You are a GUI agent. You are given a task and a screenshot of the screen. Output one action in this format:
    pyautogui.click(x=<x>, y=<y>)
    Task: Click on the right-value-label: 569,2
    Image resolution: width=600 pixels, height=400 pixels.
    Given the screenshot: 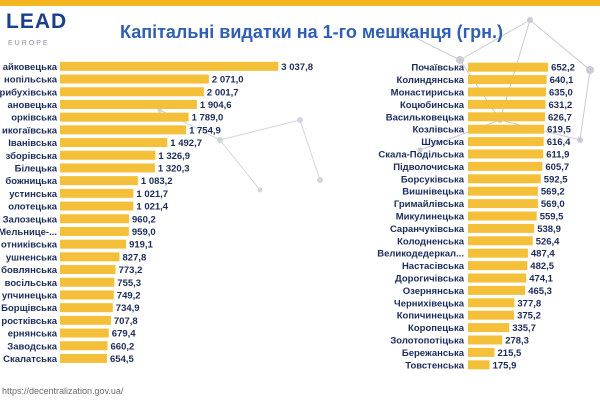 What is the action you would take?
    pyautogui.click(x=553, y=192)
    